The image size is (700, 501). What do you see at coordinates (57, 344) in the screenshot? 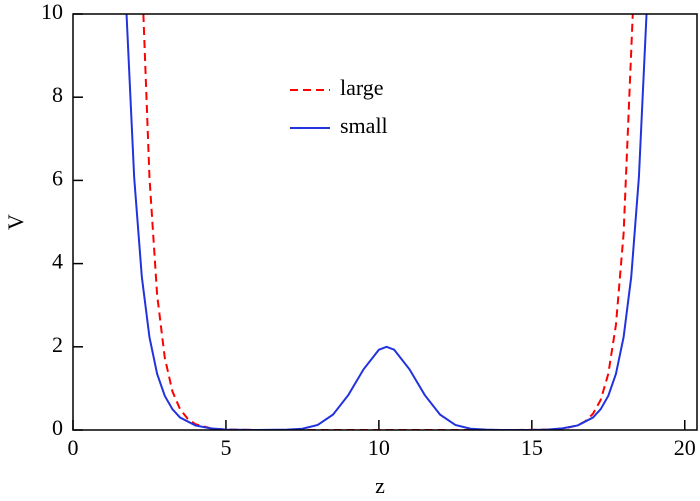
I see `y-tick-label: 2` at bounding box center [57, 344].